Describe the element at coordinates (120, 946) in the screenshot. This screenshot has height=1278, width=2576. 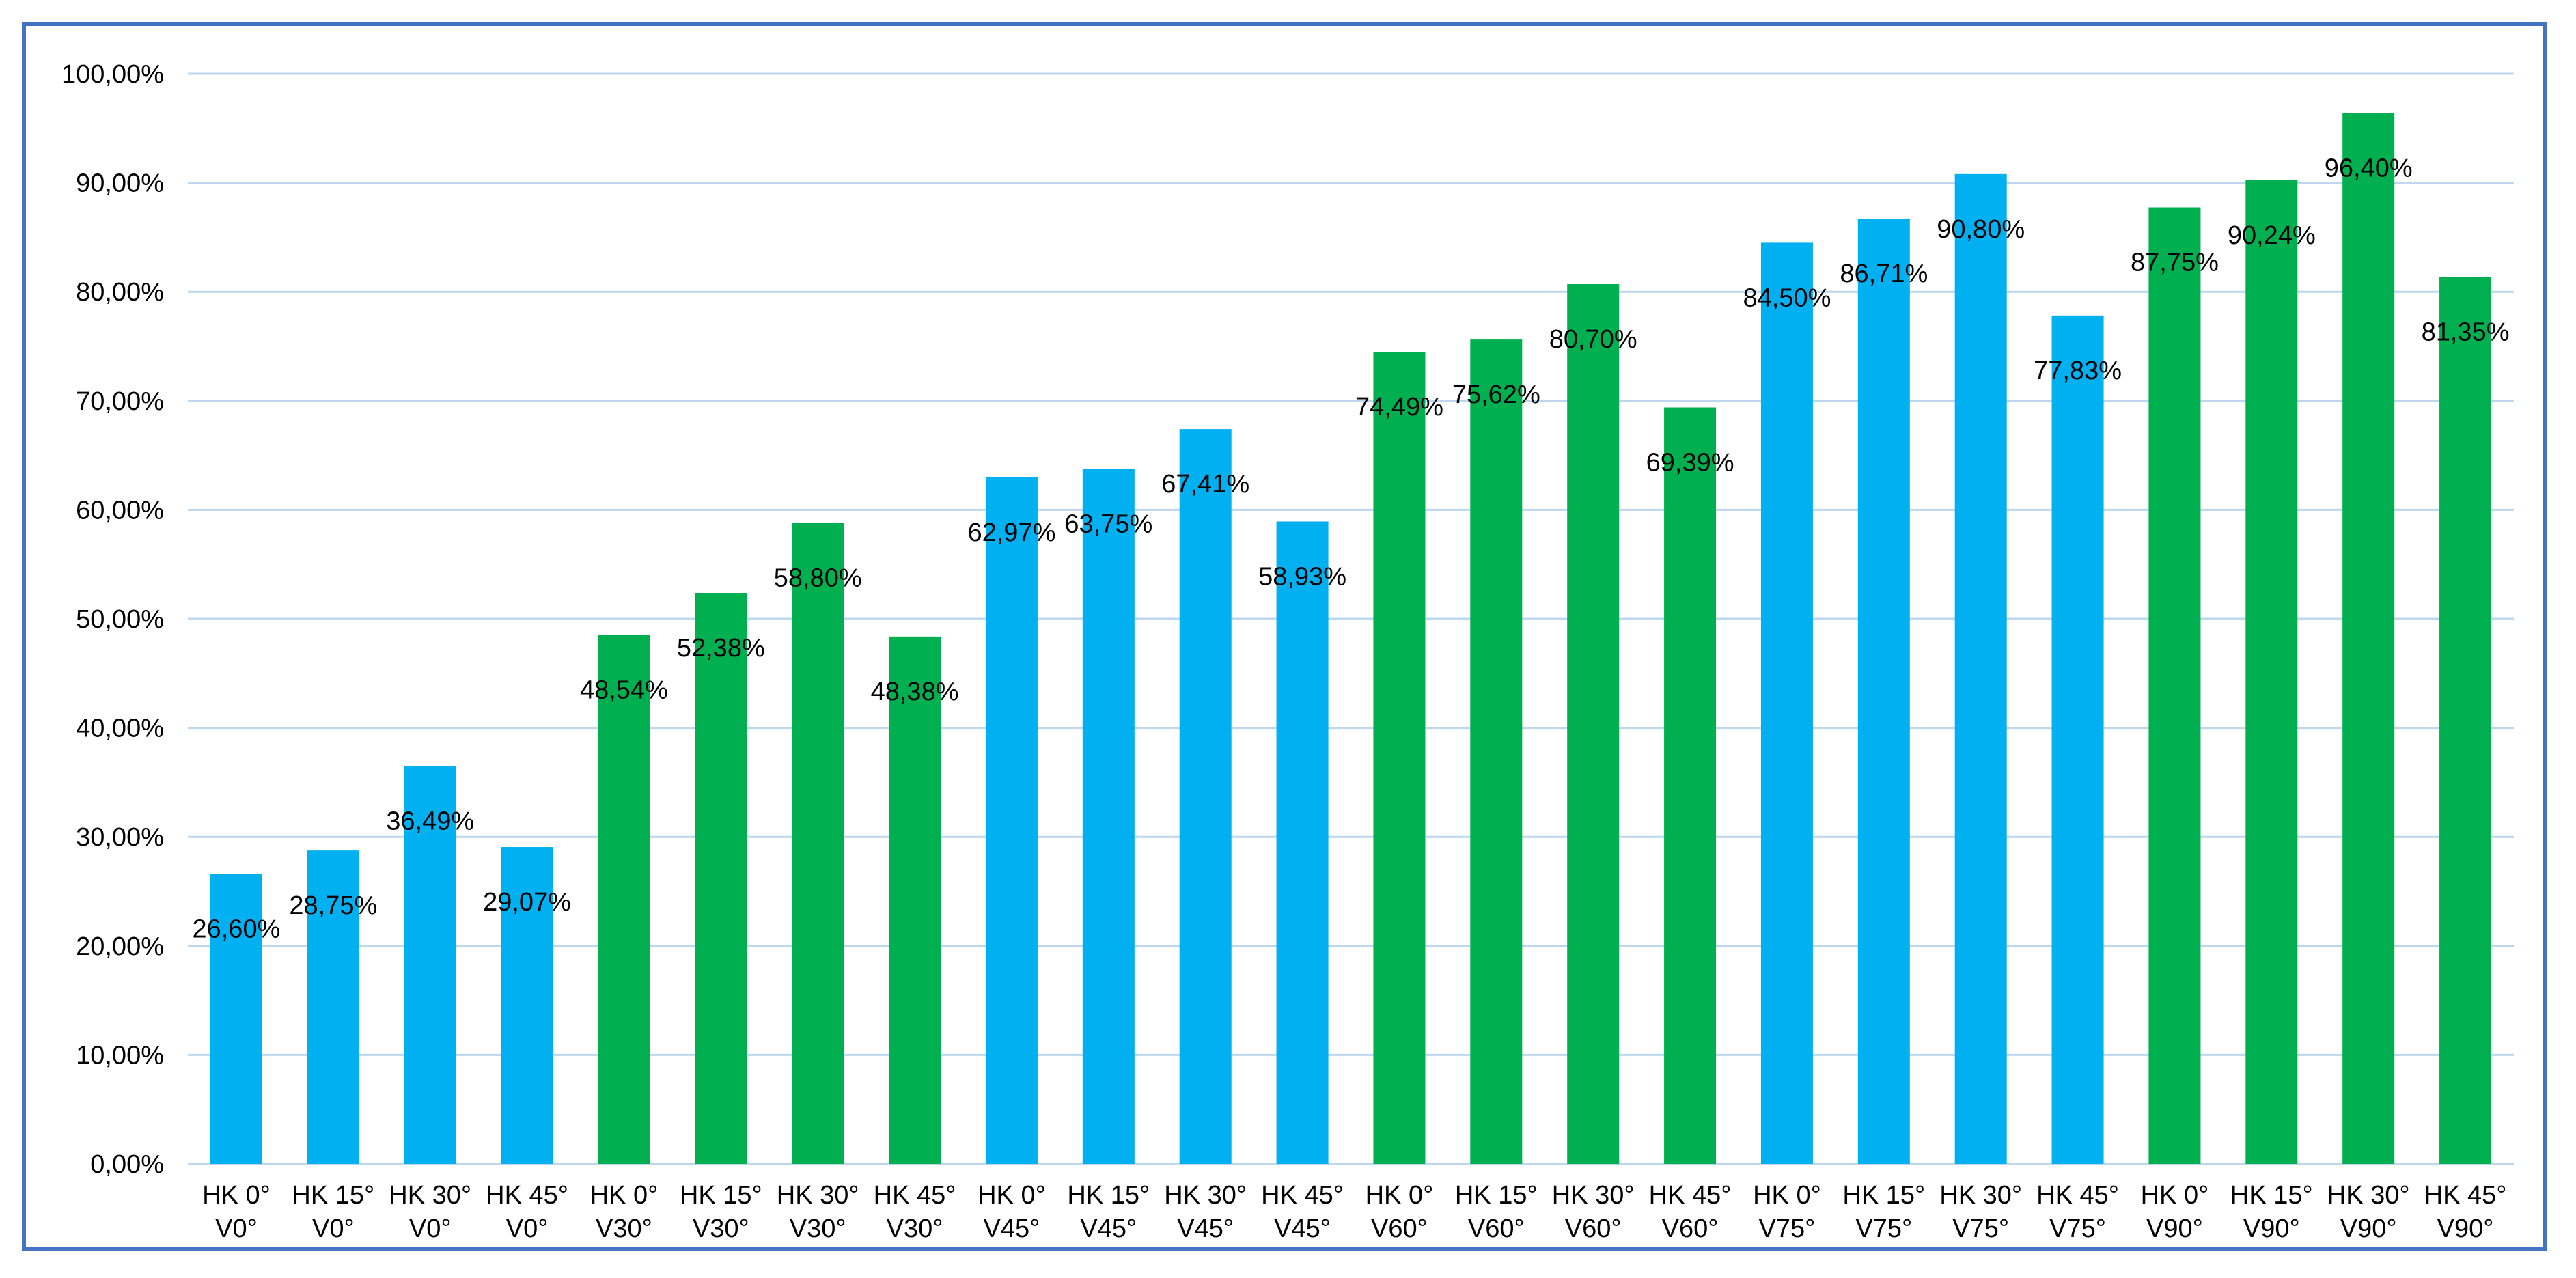
I see `y-tick-label: 20,00%` at that location.